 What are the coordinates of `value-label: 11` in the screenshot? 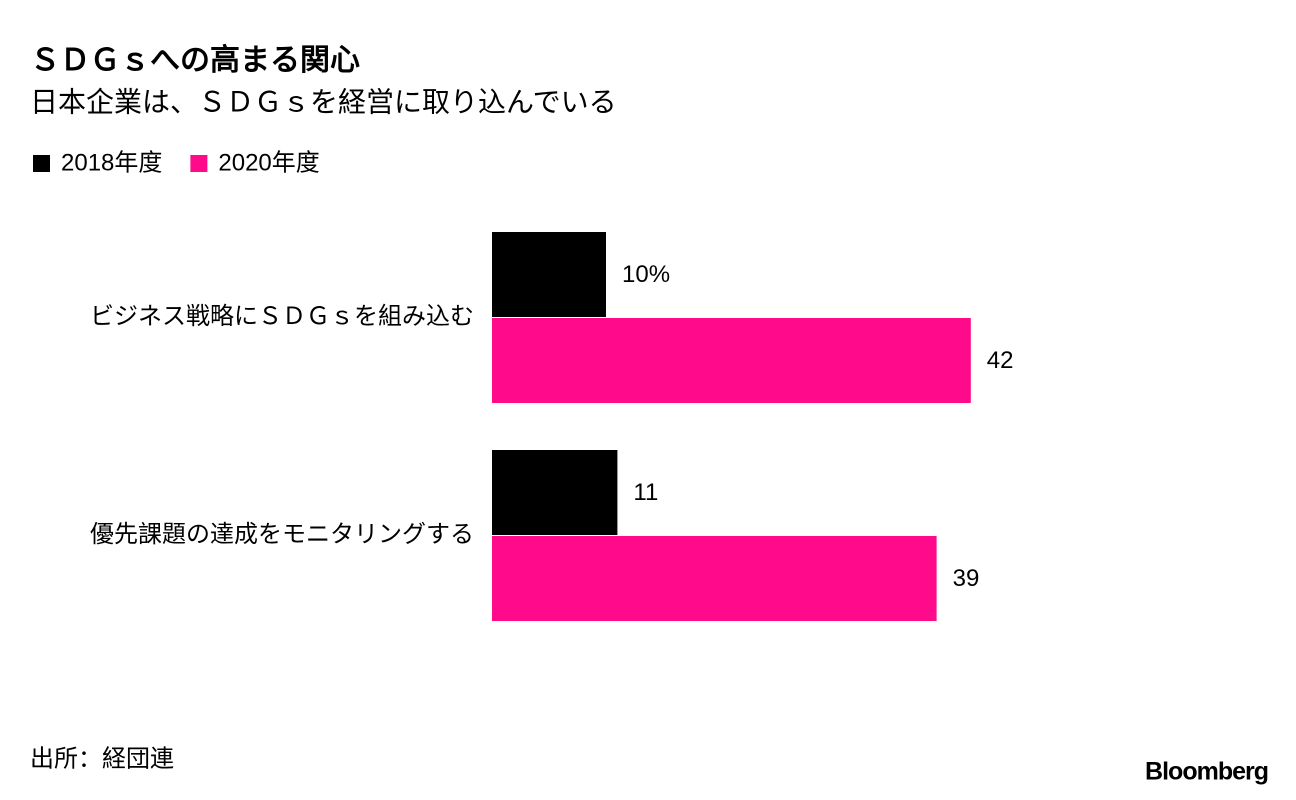 It's located at (645, 492).